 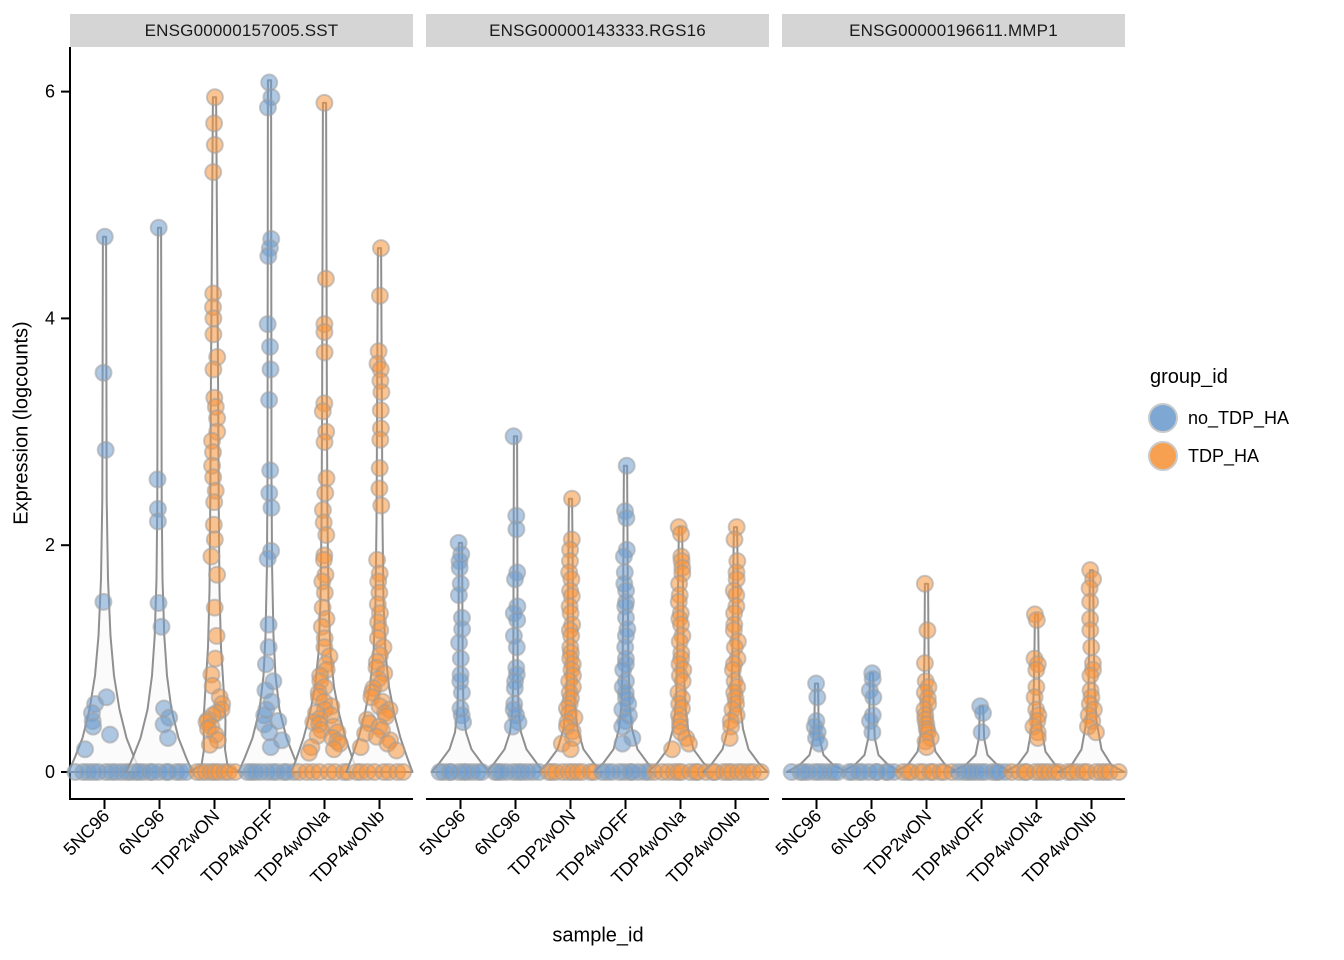 What do you see at coordinates (50, 772) in the screenshot?
I see `y-tick-label: 0` at bounding box center [50, 772].